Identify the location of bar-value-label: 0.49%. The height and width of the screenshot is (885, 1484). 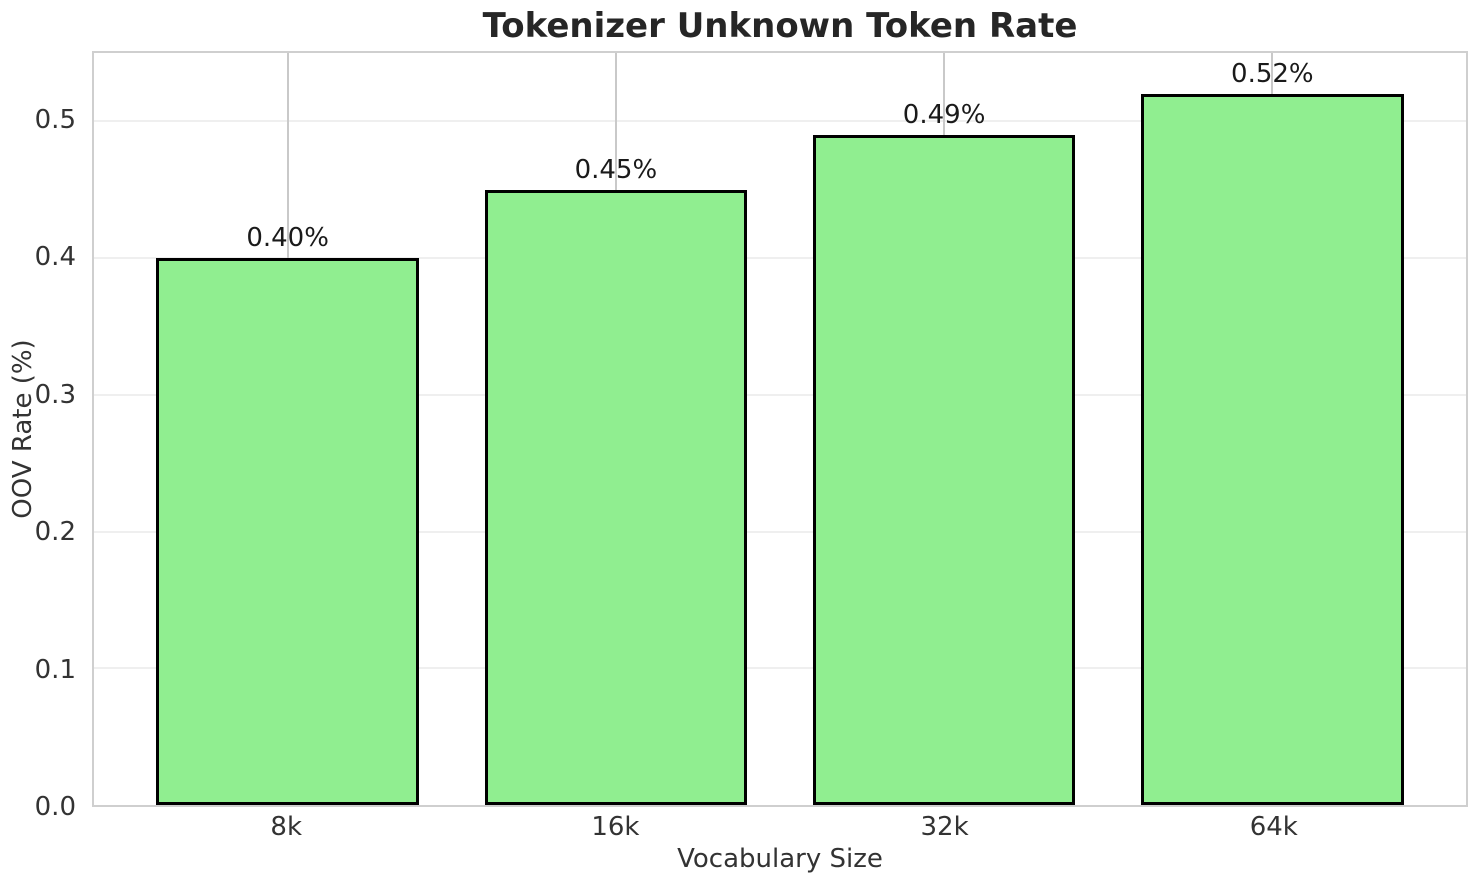
(944, 115).